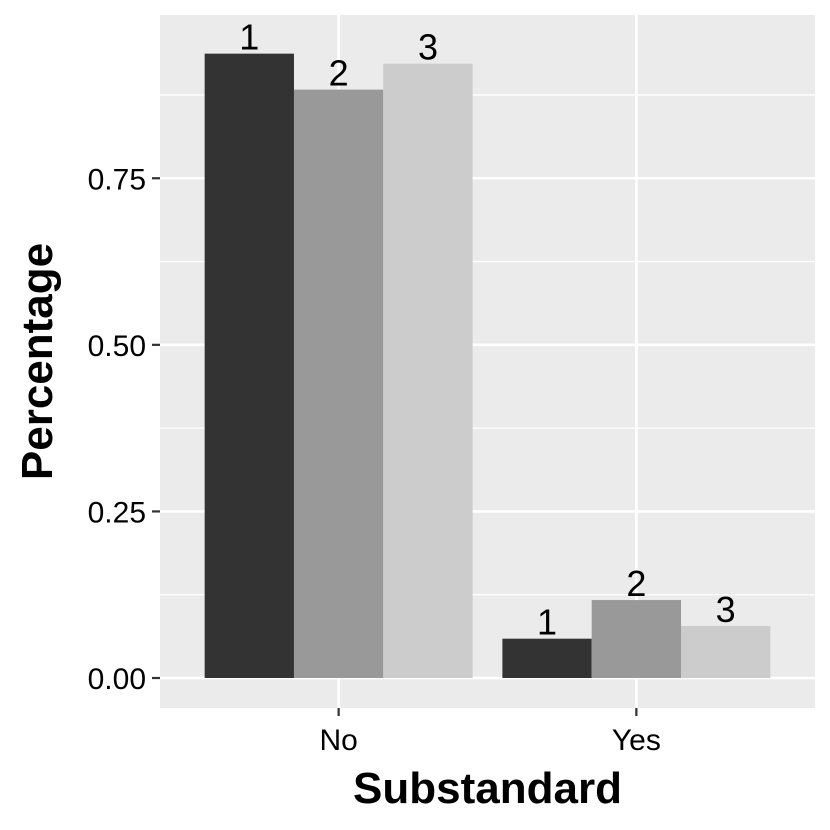  Describe the element at coordinates (117, 179) in the screenshot. I see `y-tick-label: 0.75` at that location.